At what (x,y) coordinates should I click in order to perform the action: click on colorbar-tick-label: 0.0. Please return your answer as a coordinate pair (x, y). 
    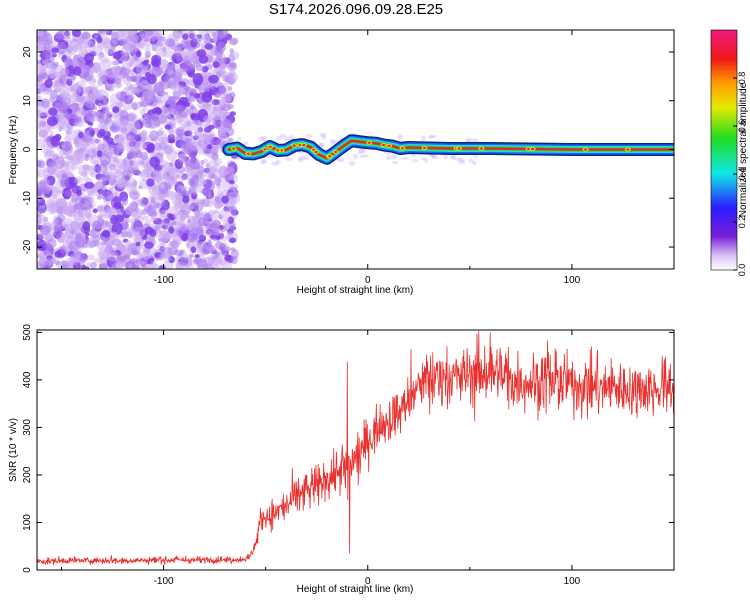
    Looking at the image, I should click on (742, 270).